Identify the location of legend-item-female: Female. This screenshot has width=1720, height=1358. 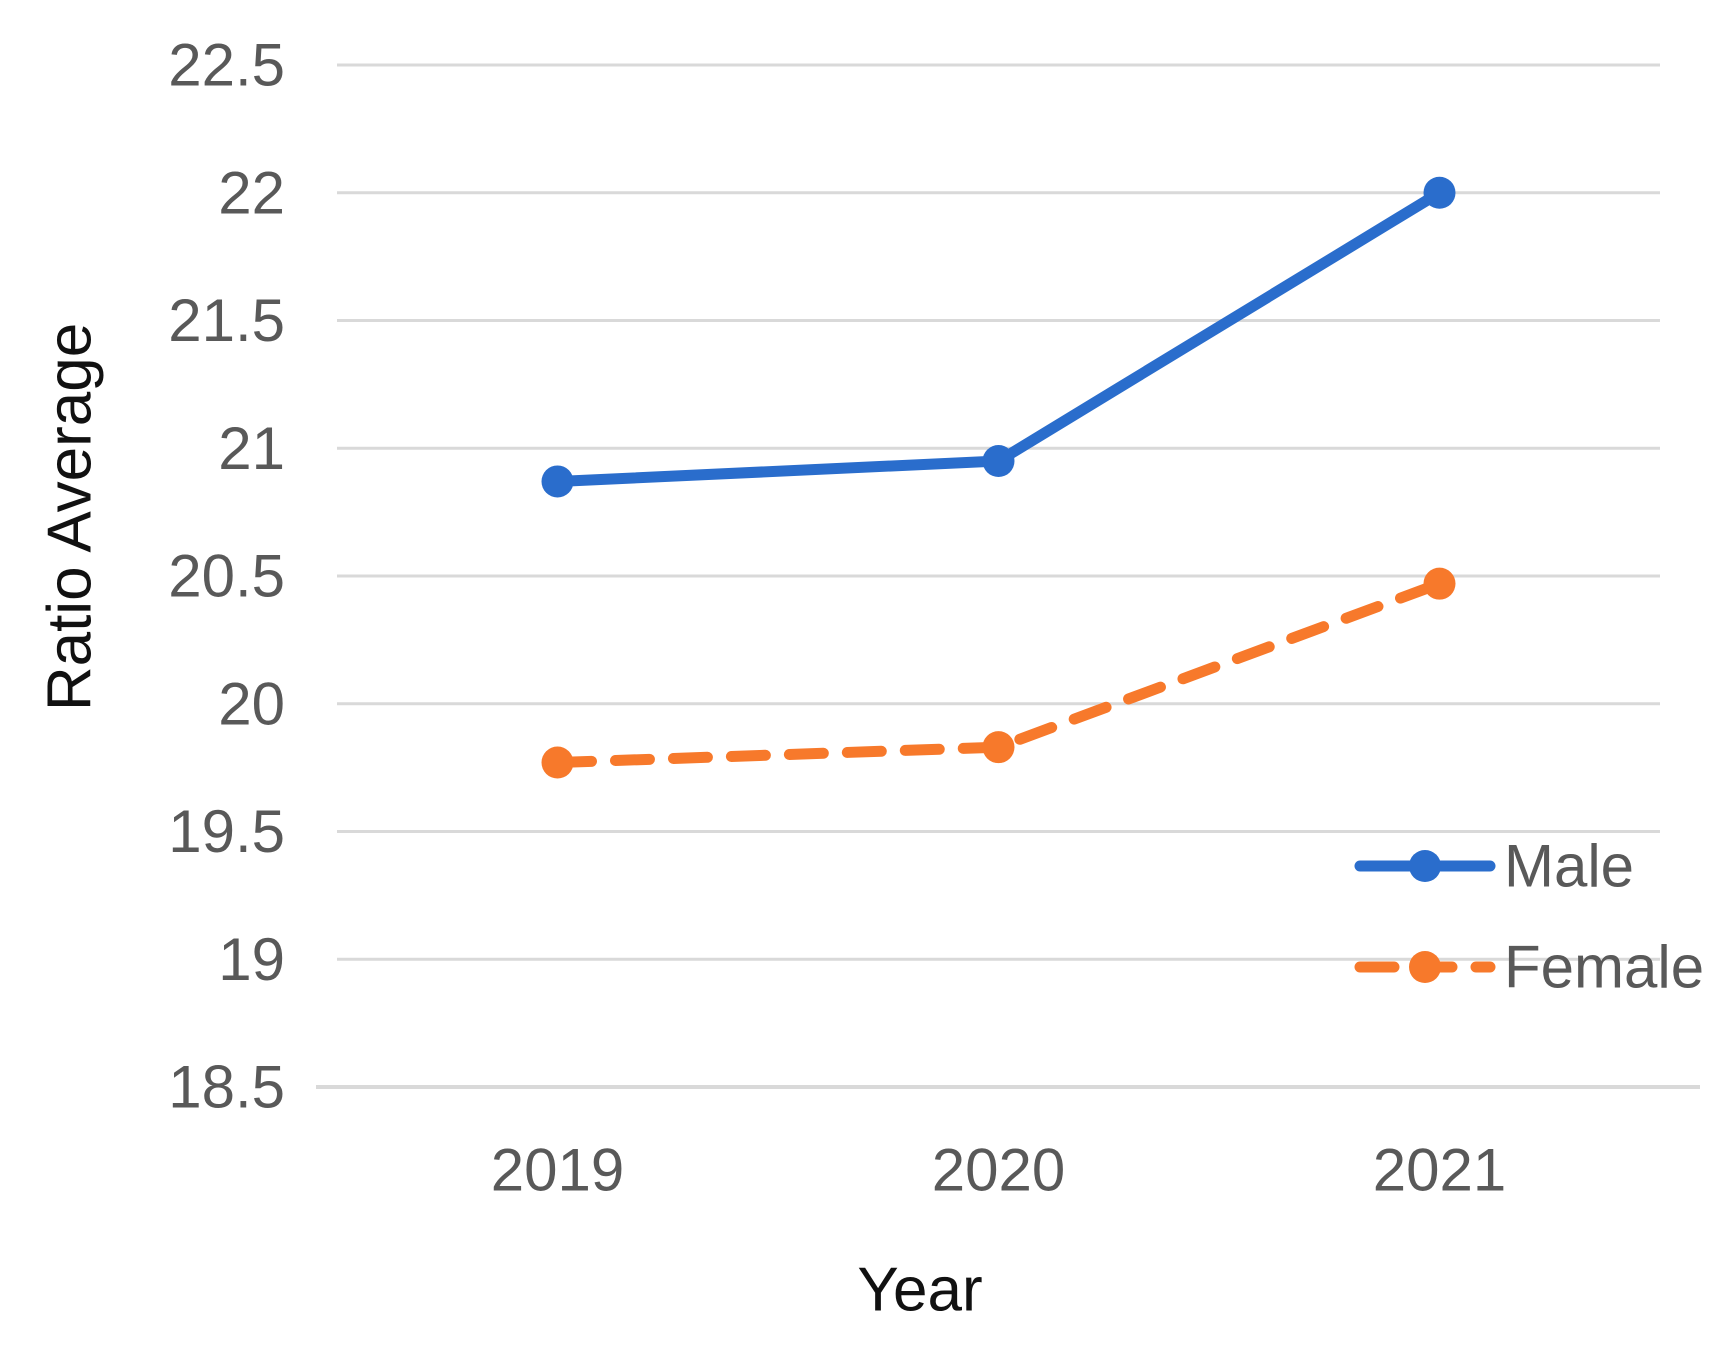
(1529, 967).